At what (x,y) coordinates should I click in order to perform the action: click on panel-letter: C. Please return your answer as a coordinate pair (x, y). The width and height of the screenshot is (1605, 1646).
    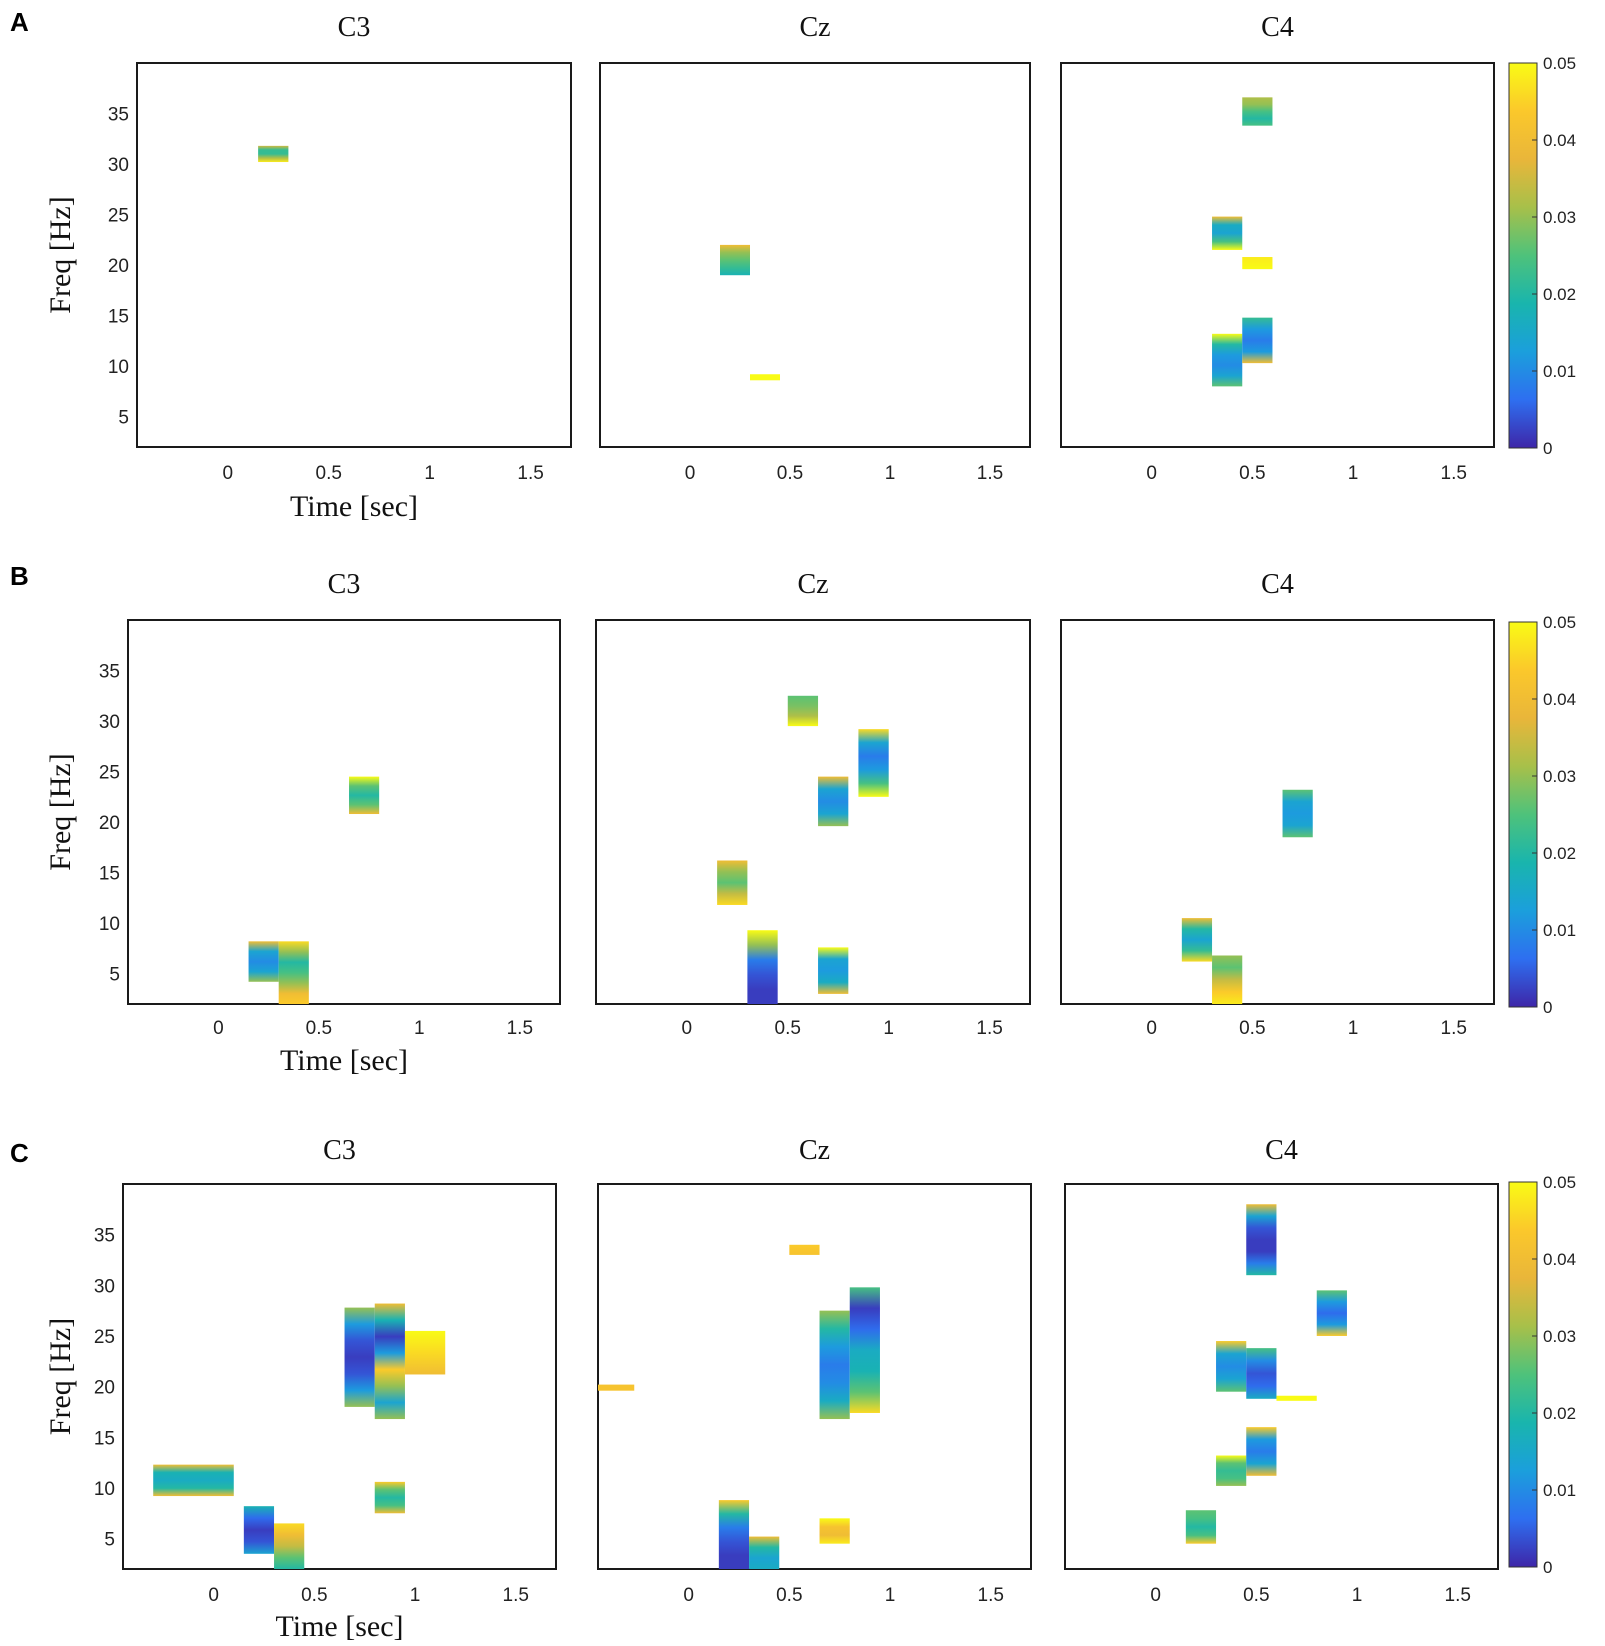
    Looking at the image, I should click on (19, 1153).